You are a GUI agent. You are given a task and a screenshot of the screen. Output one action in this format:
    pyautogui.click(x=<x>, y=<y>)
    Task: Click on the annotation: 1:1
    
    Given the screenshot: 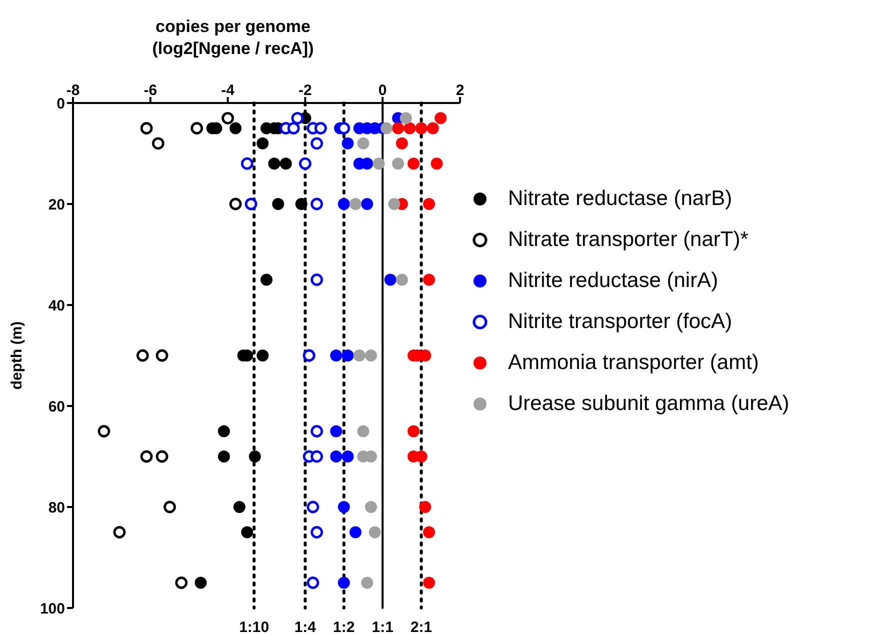 What is the action you would take?
    pyautogui.click(x=383, y=627)
    